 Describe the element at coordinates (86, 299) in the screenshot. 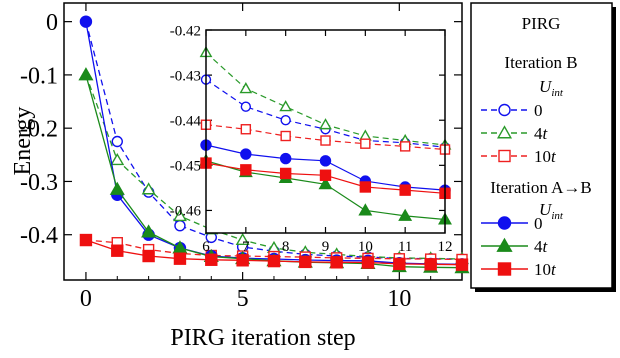

I see `main-x-tick-label: 0` at that location.